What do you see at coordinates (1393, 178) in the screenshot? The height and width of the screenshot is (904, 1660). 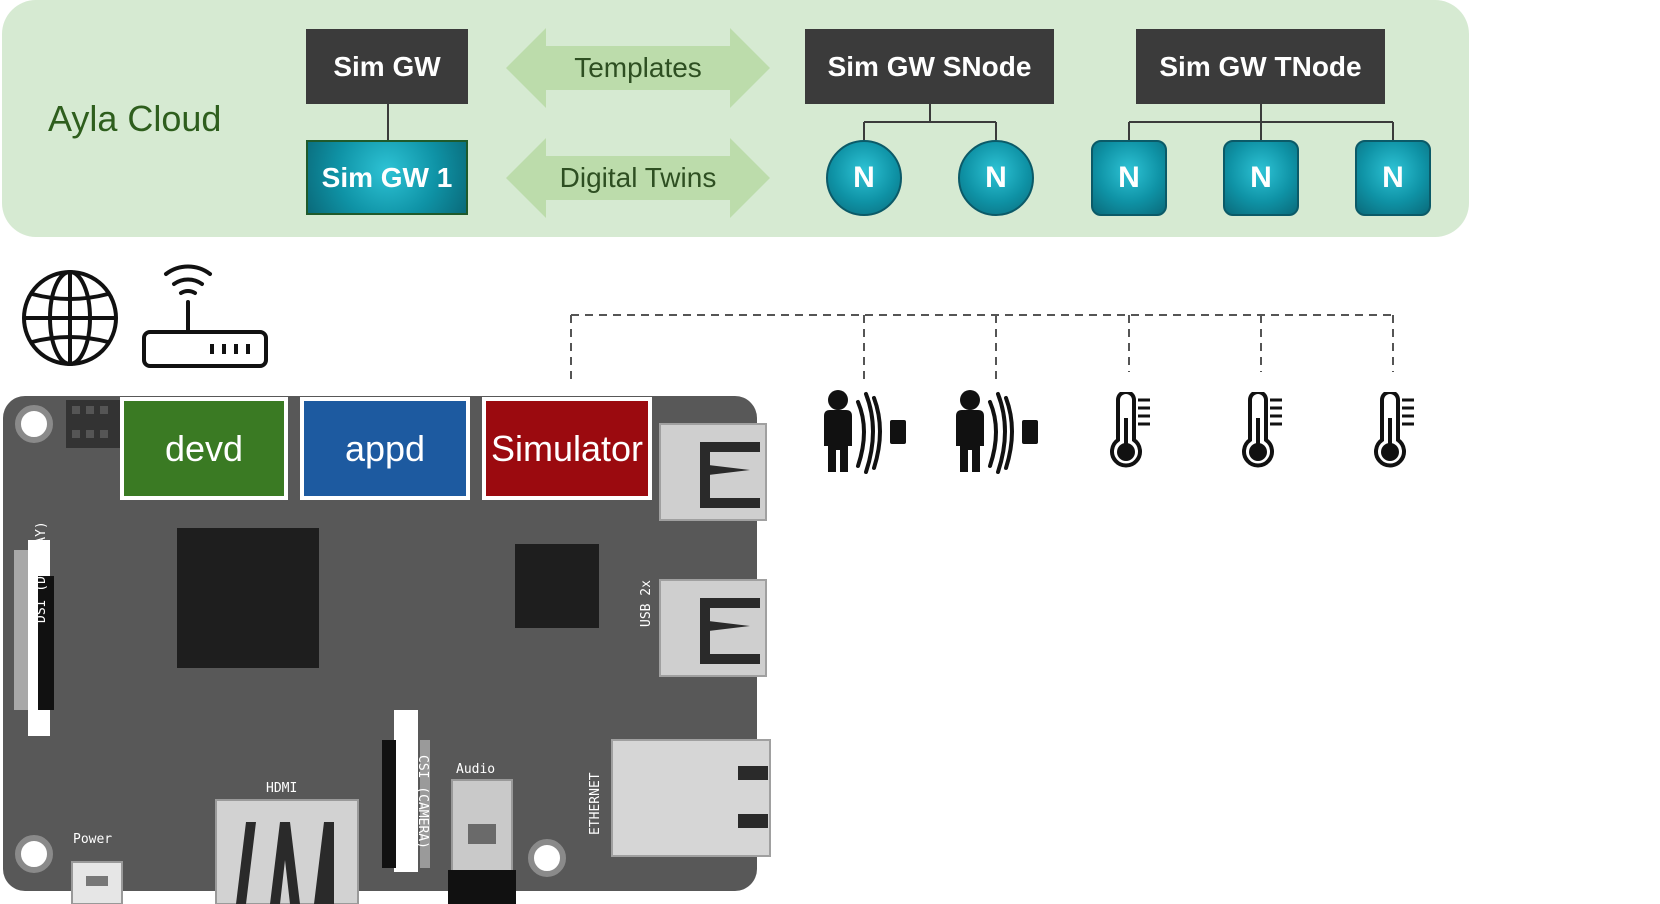 I see `tnode-node-3: N` at bounding box center [1393, 178].